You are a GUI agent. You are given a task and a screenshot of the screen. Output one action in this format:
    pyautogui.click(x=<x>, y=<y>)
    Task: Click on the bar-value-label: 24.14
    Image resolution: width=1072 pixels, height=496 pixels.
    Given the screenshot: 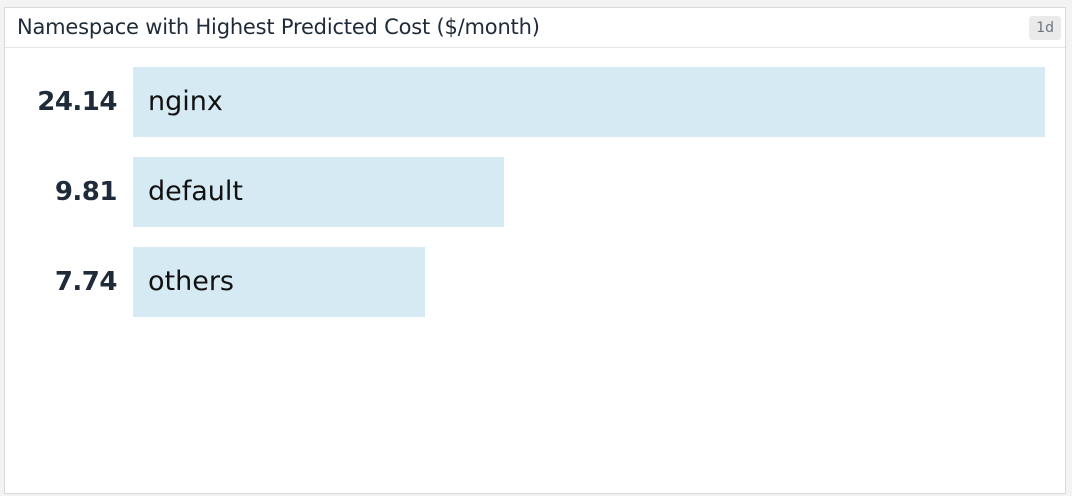 What is the action you would take?
    pyautogui.click(x=77, y=102)
    